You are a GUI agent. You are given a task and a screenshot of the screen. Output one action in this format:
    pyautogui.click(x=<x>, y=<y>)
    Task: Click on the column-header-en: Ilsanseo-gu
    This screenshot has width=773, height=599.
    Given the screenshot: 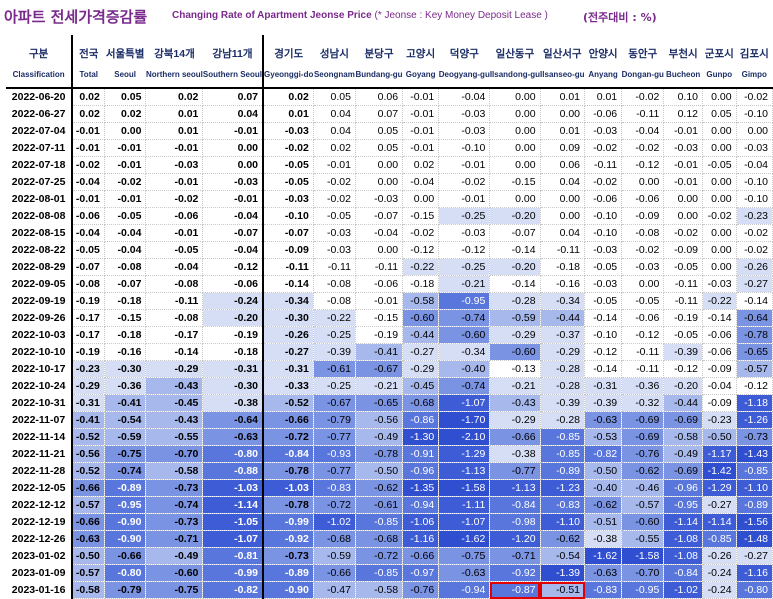 What is the action you would take?
    pyautogui.click(x=562, y=75)
    